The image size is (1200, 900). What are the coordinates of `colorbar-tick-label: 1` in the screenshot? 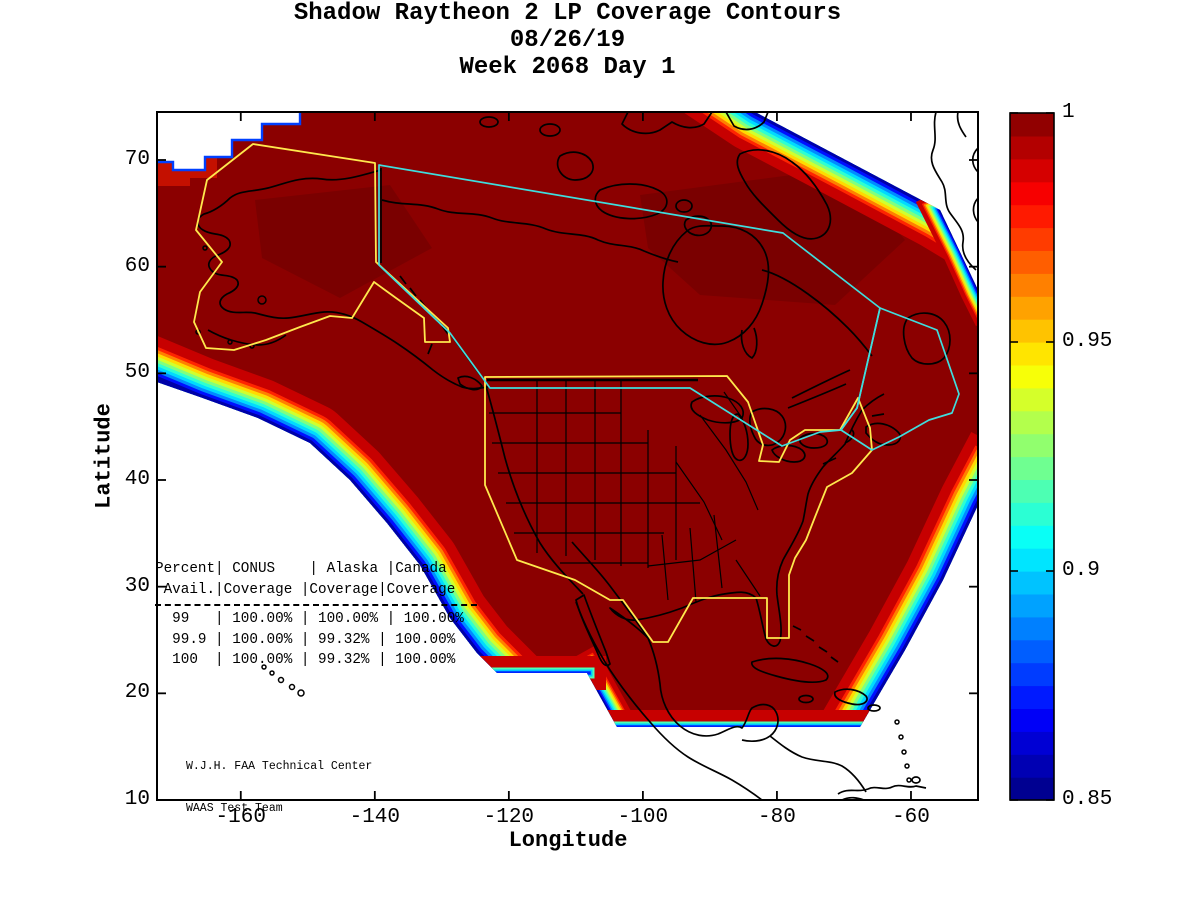 It's located at (1068, 112).